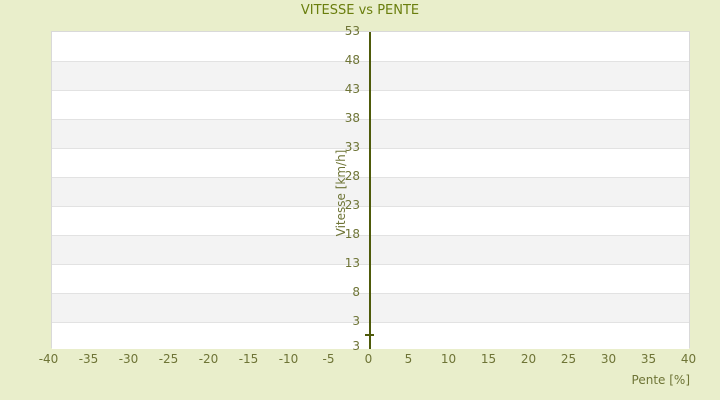 Image resolution: width=720 pixels, height=400 pixels. What do you see at coordinates (352, 60) in the screenshot?
I see `y-tick-label: 48` at bounding box center [352, 60].